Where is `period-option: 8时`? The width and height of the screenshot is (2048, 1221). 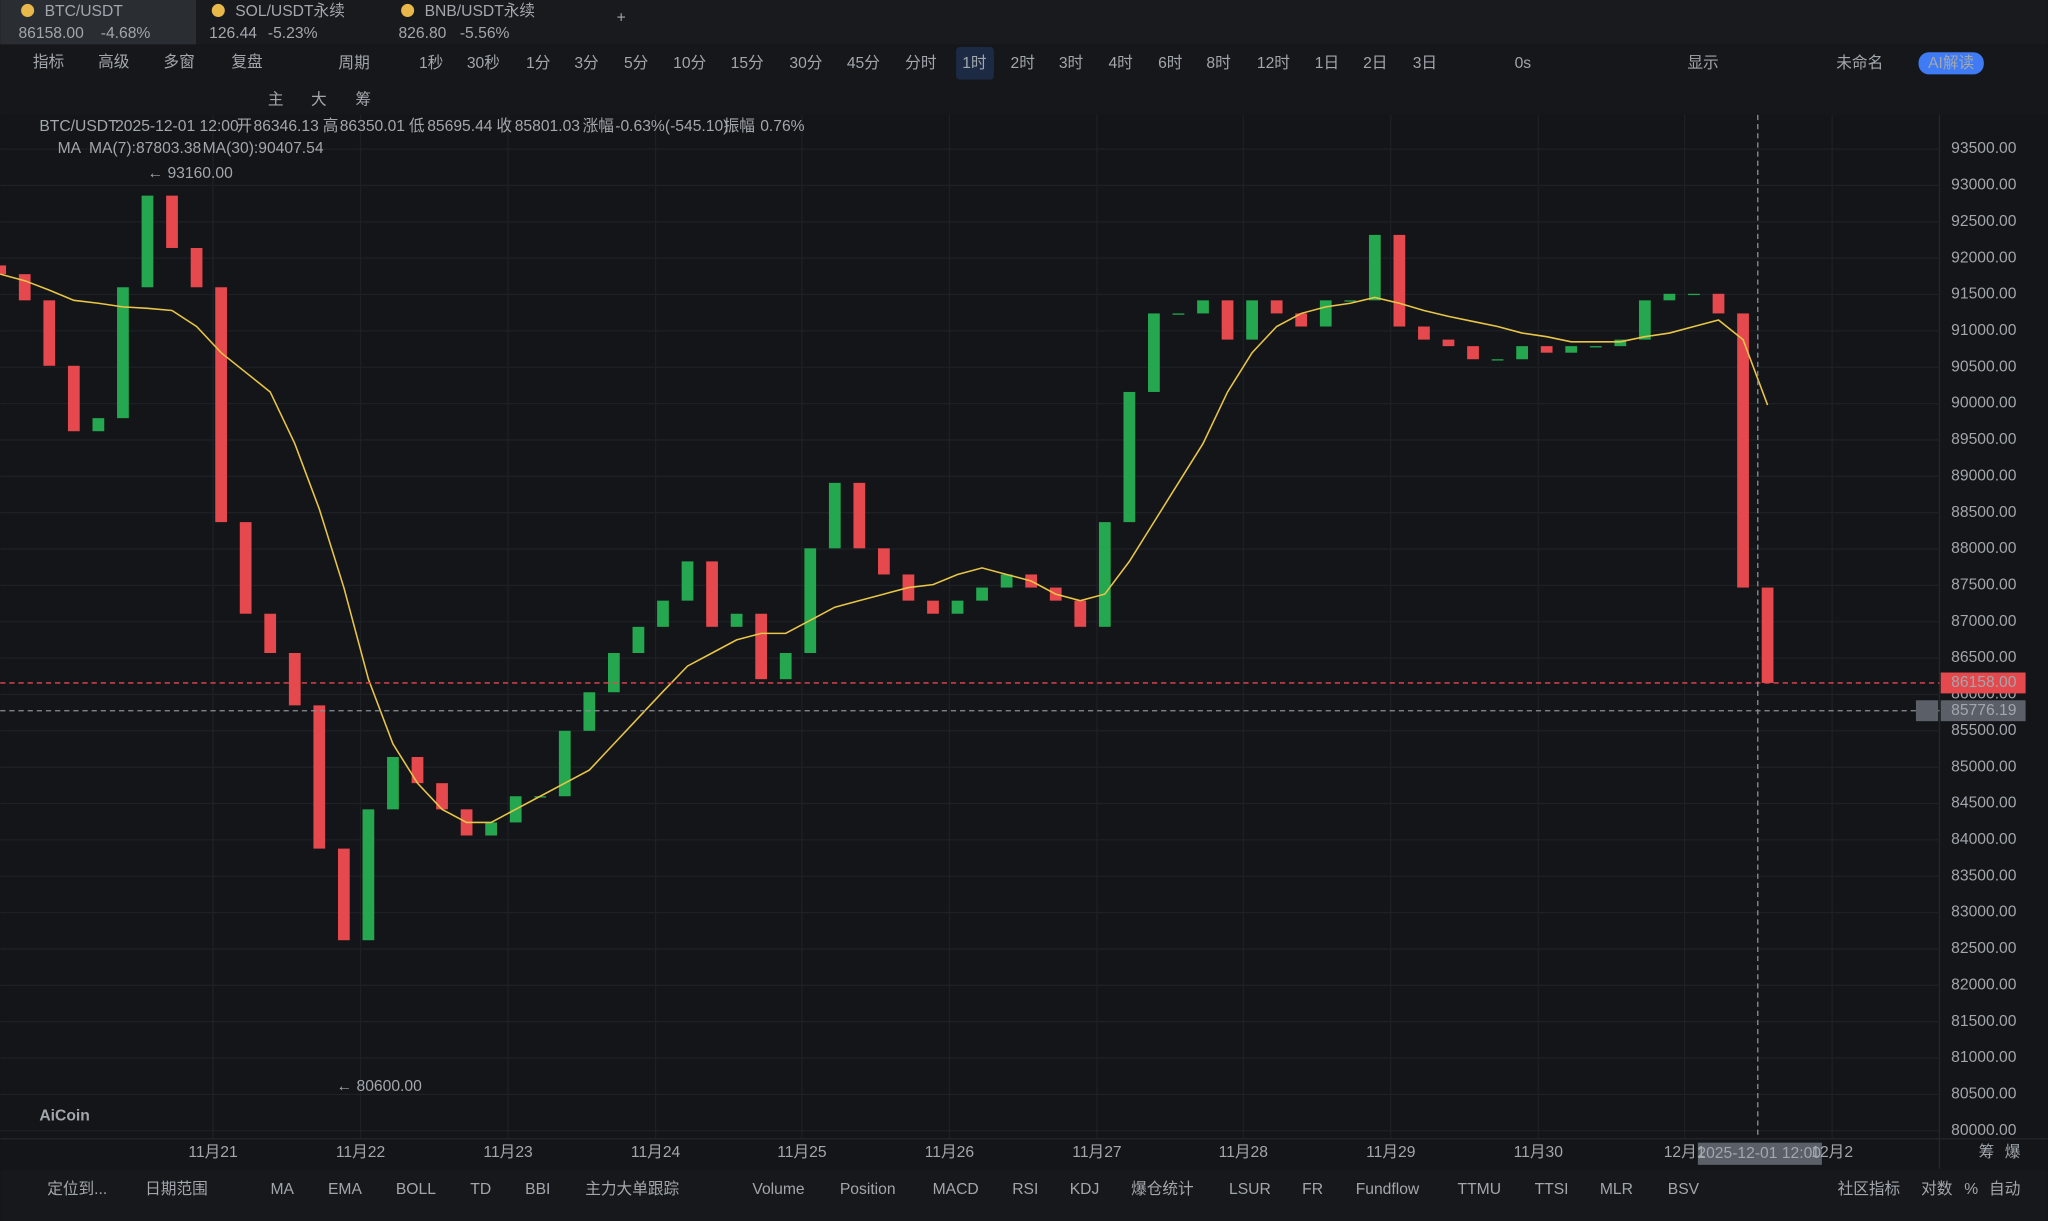
period-option: 8时 is located at coordinates (1218, 63).